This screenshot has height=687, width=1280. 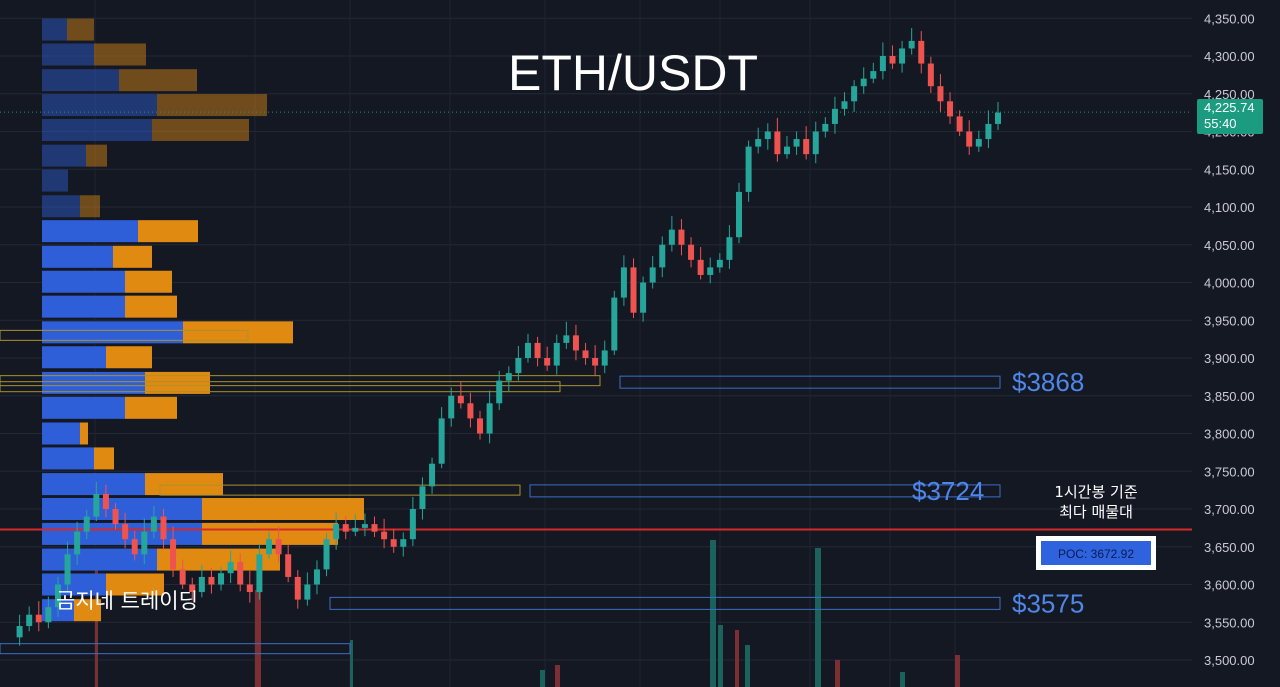 What do you see at coordinates (1229, 94) in the screenshot?
I see `y-tick-label: 4,250.00` at bounding box center [1229, 94].